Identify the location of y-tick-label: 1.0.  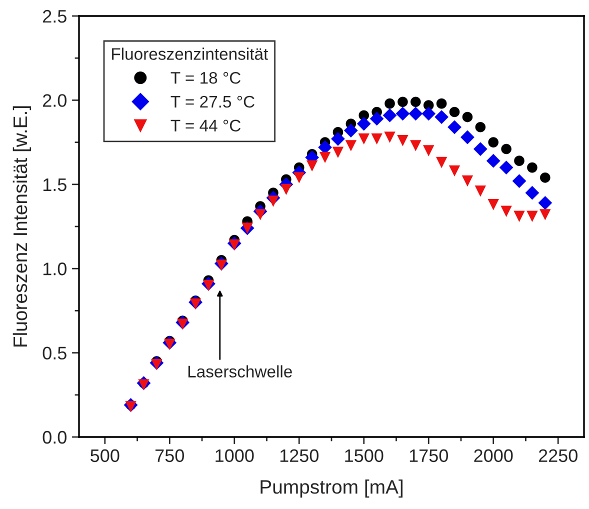
(54, 269).